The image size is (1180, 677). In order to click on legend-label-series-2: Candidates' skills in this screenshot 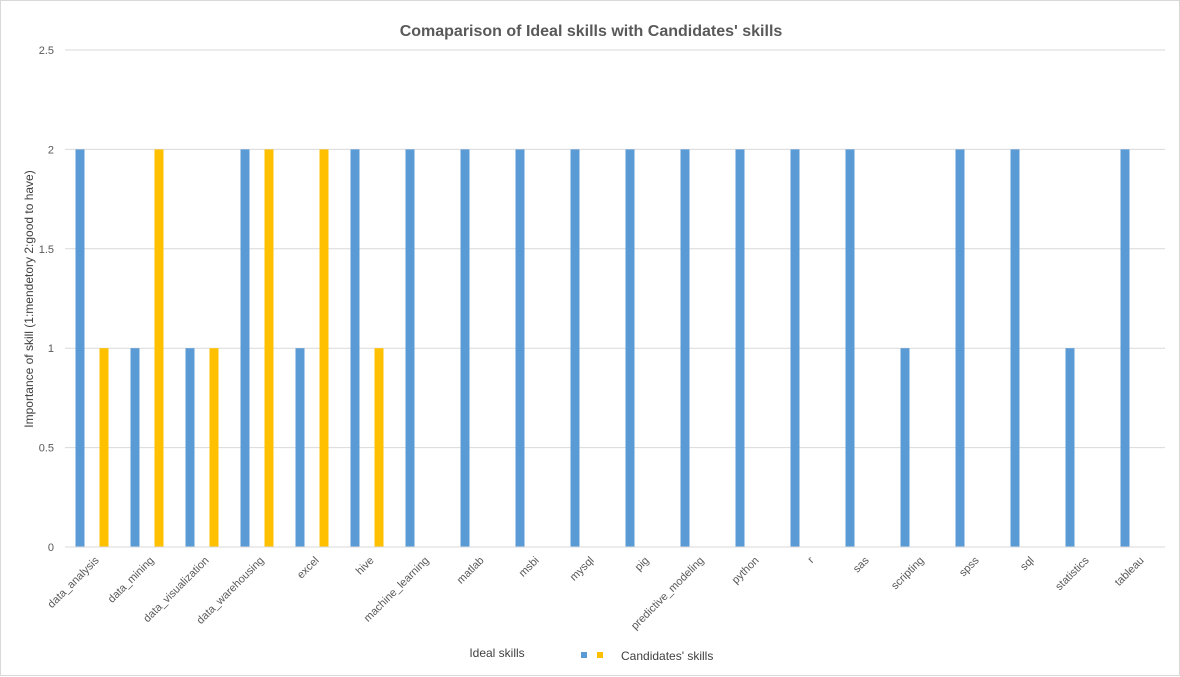, I will do `click(667, 656)`.